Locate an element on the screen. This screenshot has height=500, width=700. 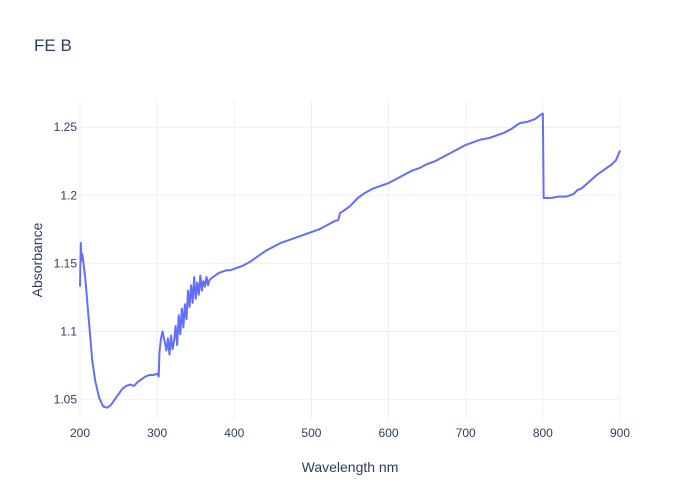
x-tick-label: 500 is located at coordinates (311, 433).